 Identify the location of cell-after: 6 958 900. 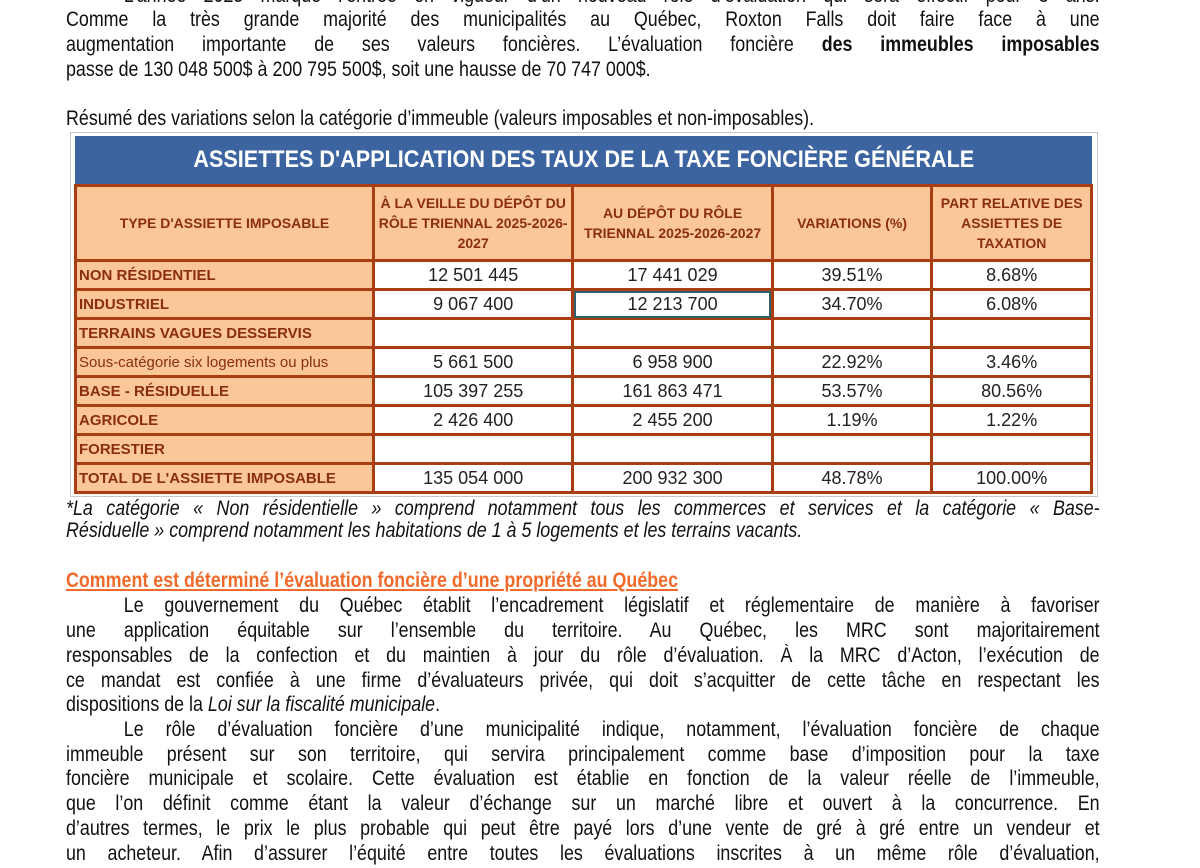
(672, 362).